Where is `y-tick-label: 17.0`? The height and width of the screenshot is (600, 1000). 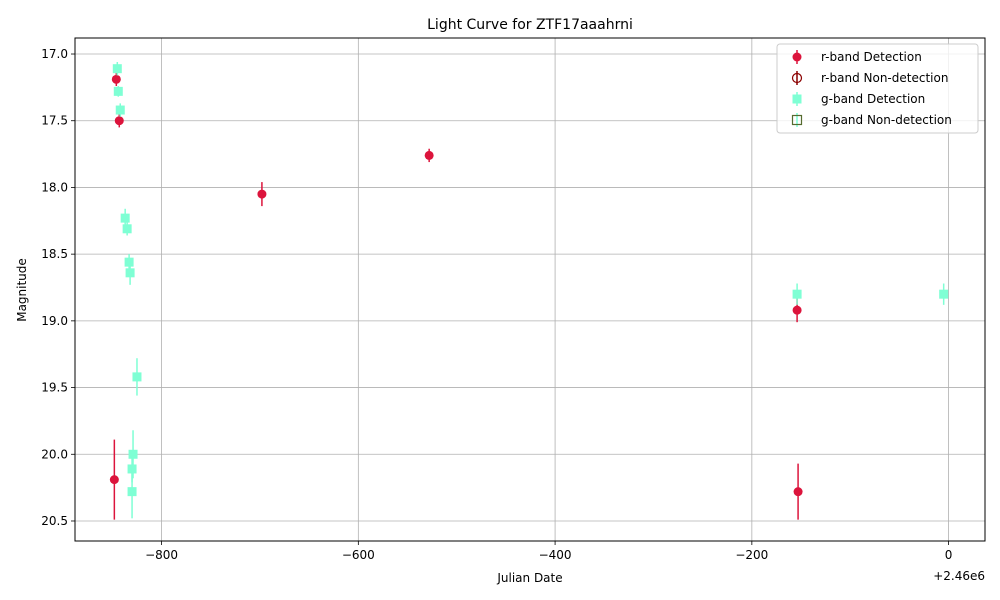
y-tick-label: 17.0 is located at coordinates (54, 54).